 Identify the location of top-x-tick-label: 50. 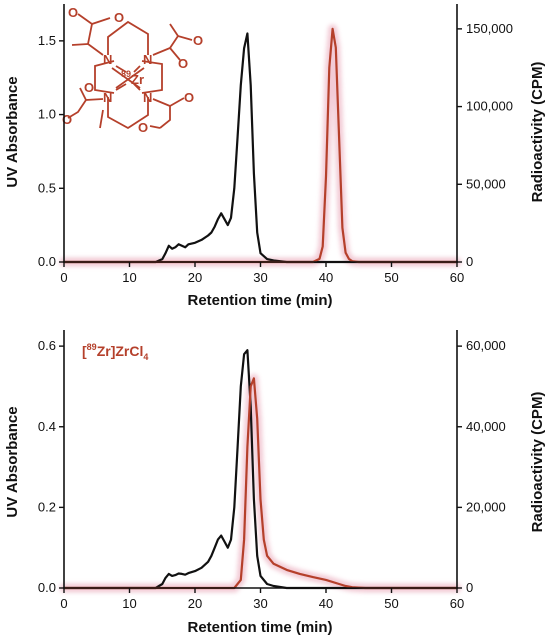
(391, 277).